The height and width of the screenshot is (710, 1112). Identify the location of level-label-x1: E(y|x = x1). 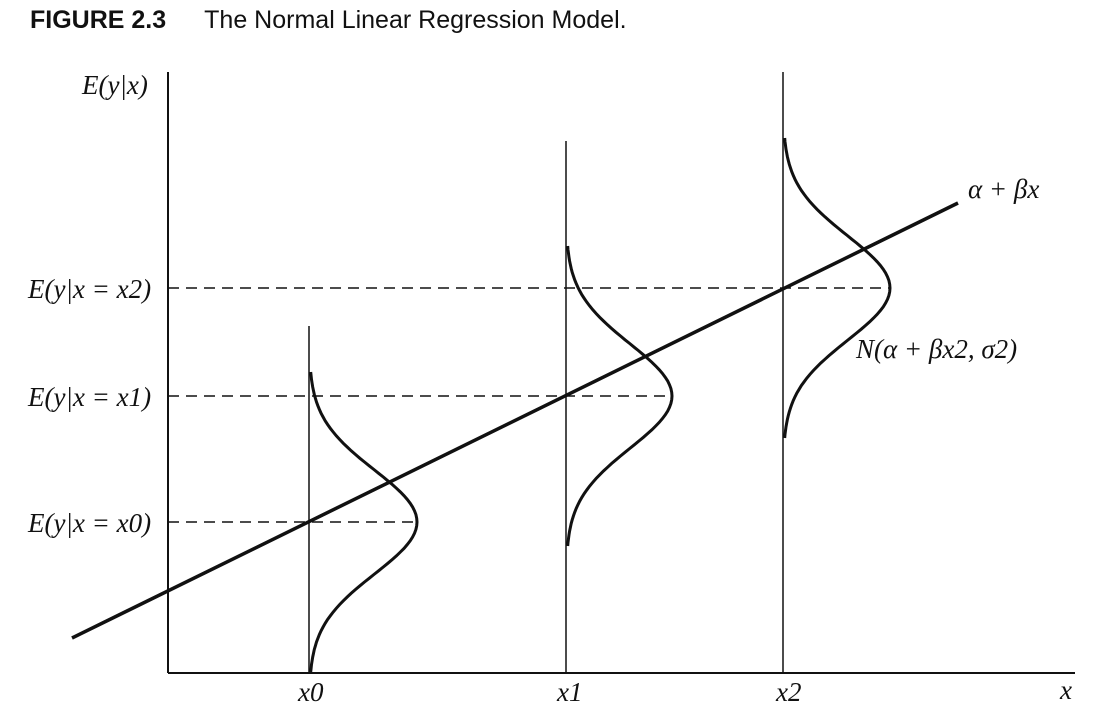
(89, 397).